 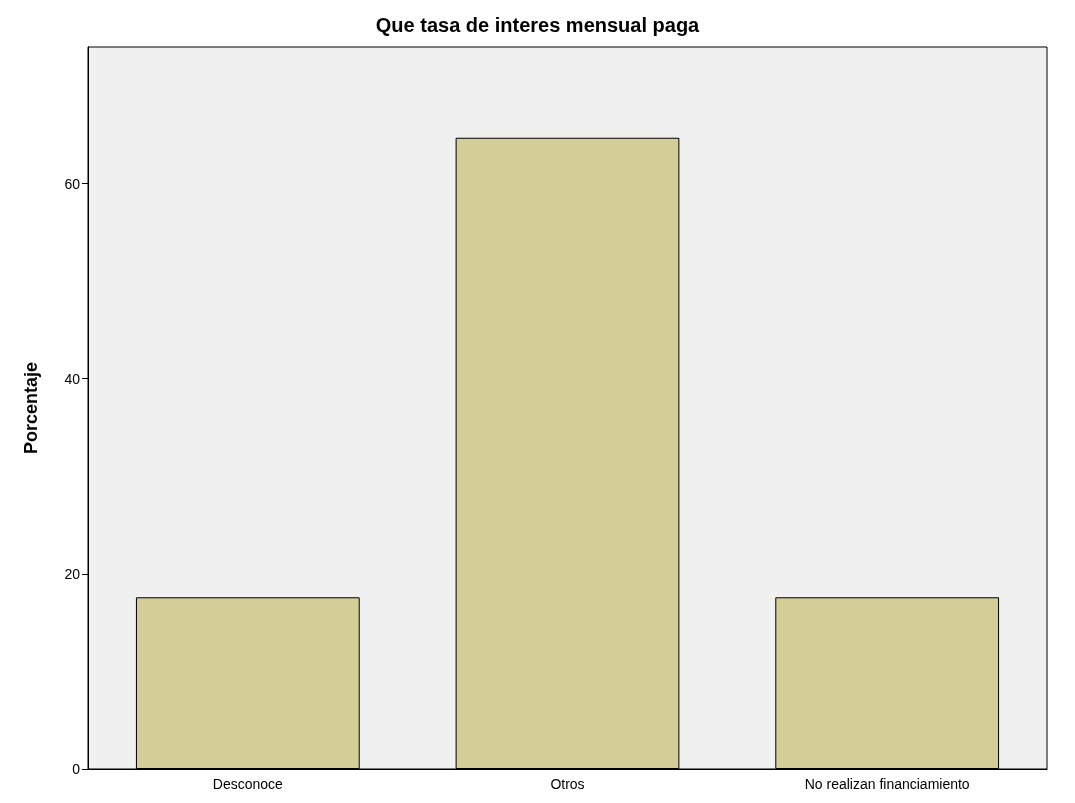 I want to click on x-tick-label: No realizan financiamiento, so click(x=887, y=784).